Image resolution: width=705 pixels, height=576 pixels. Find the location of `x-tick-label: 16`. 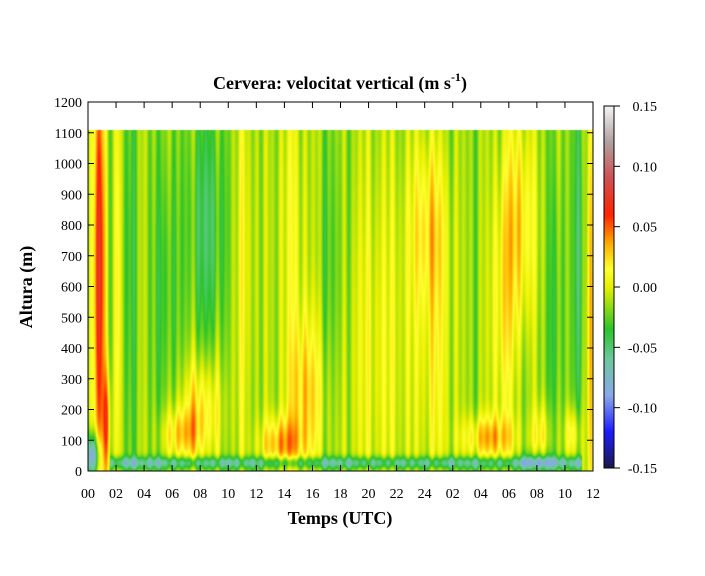

x-tick-label: 16 is located at coordinates (312, 494).